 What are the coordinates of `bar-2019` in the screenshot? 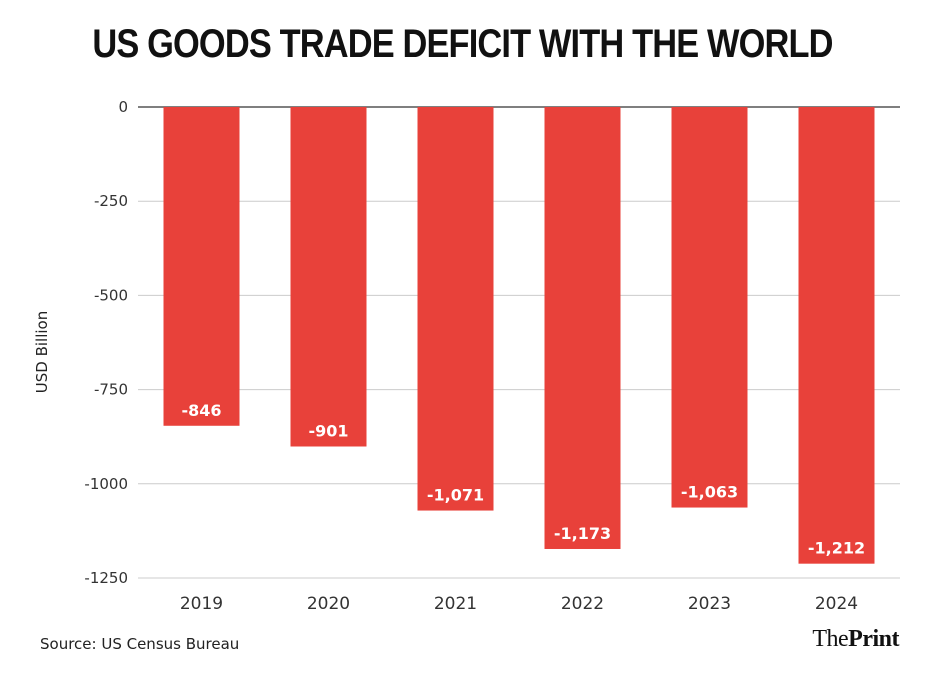 It's located at (201, 266).